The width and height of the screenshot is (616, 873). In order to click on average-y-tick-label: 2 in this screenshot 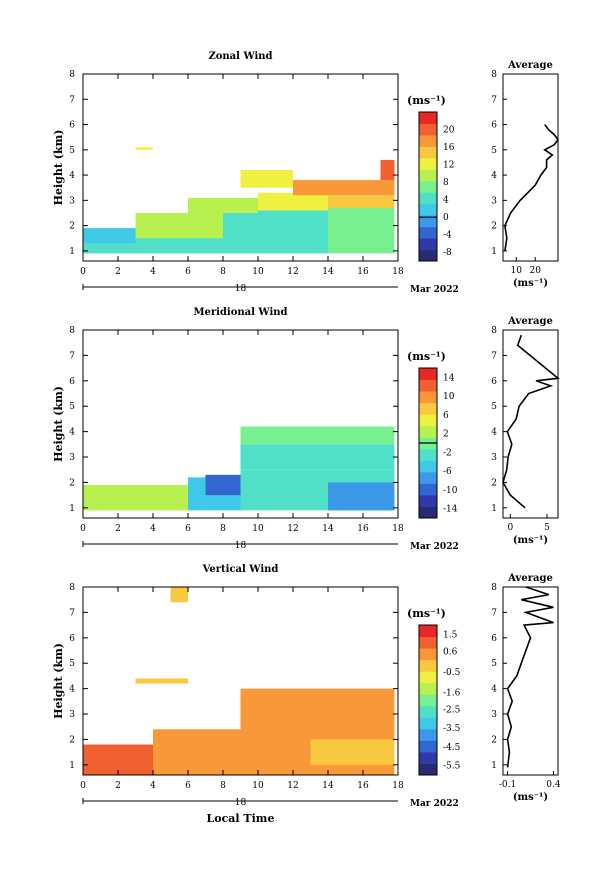, I will do `click(494, 227)`.